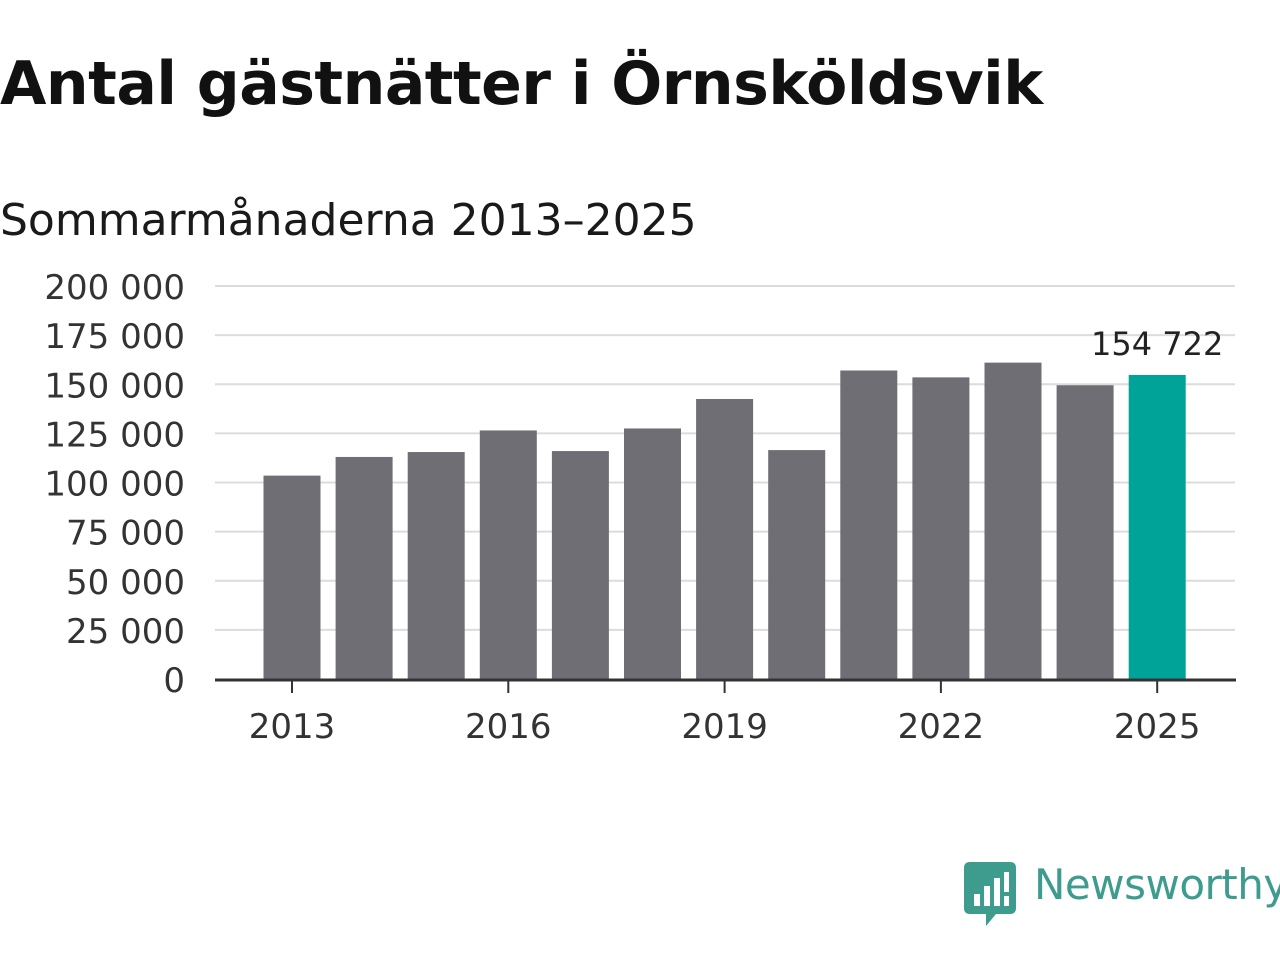  What do you see at coordinates (125, 583) in the screenshot?
I see `y-tick-label: 50 000` at bounding box center [125, 583].